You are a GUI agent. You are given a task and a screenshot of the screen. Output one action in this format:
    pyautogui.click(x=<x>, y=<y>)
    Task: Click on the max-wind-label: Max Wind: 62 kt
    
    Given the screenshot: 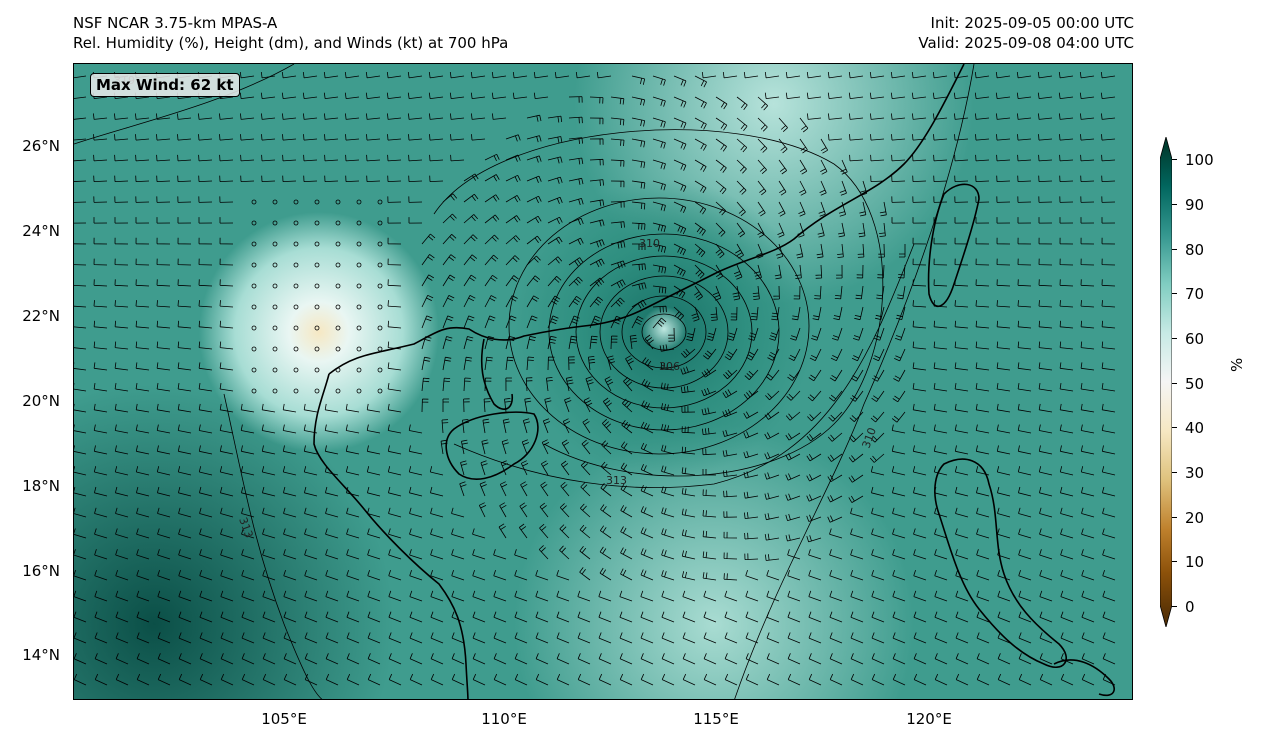 What is the action you would take?
    pyautogui.click(x=165, y=85)
    